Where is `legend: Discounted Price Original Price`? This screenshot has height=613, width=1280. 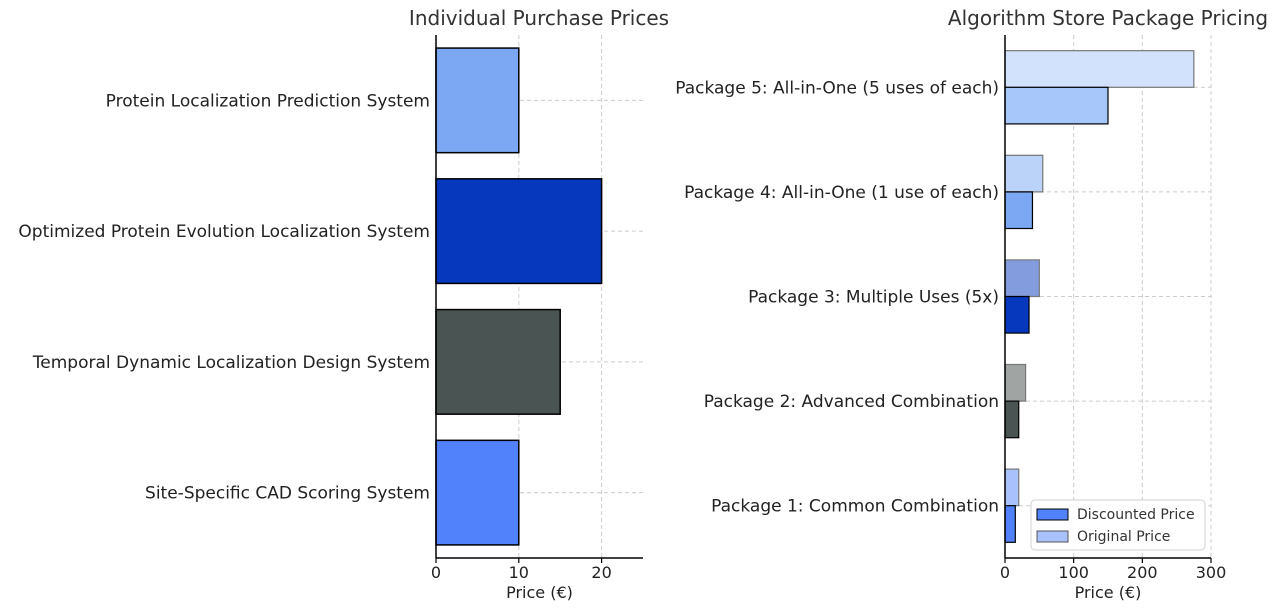
legend: Discounted Price Original Price is located at coordinates (1118, 525).